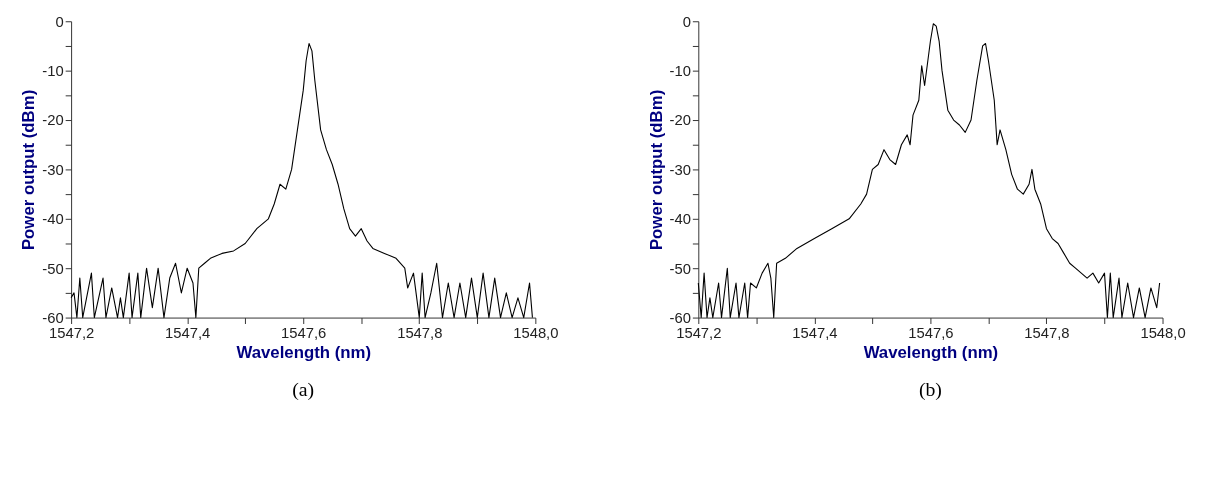 This screenshot has height=503, width=1205. Describe the element at coordinates (930, 389) in the screenshot. I see `text: (b)` at that location.